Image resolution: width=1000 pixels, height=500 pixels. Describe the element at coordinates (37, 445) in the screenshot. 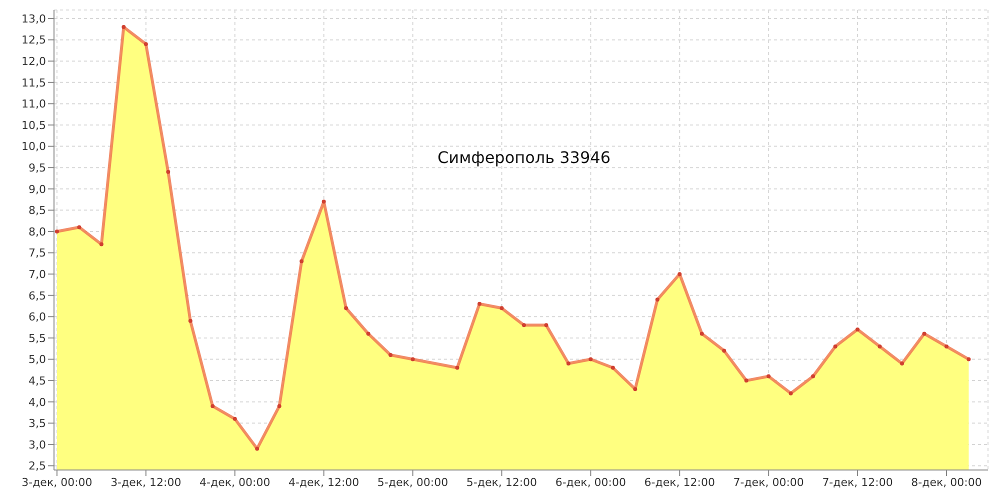

I see `y-tick-label: 3,0` at that location.